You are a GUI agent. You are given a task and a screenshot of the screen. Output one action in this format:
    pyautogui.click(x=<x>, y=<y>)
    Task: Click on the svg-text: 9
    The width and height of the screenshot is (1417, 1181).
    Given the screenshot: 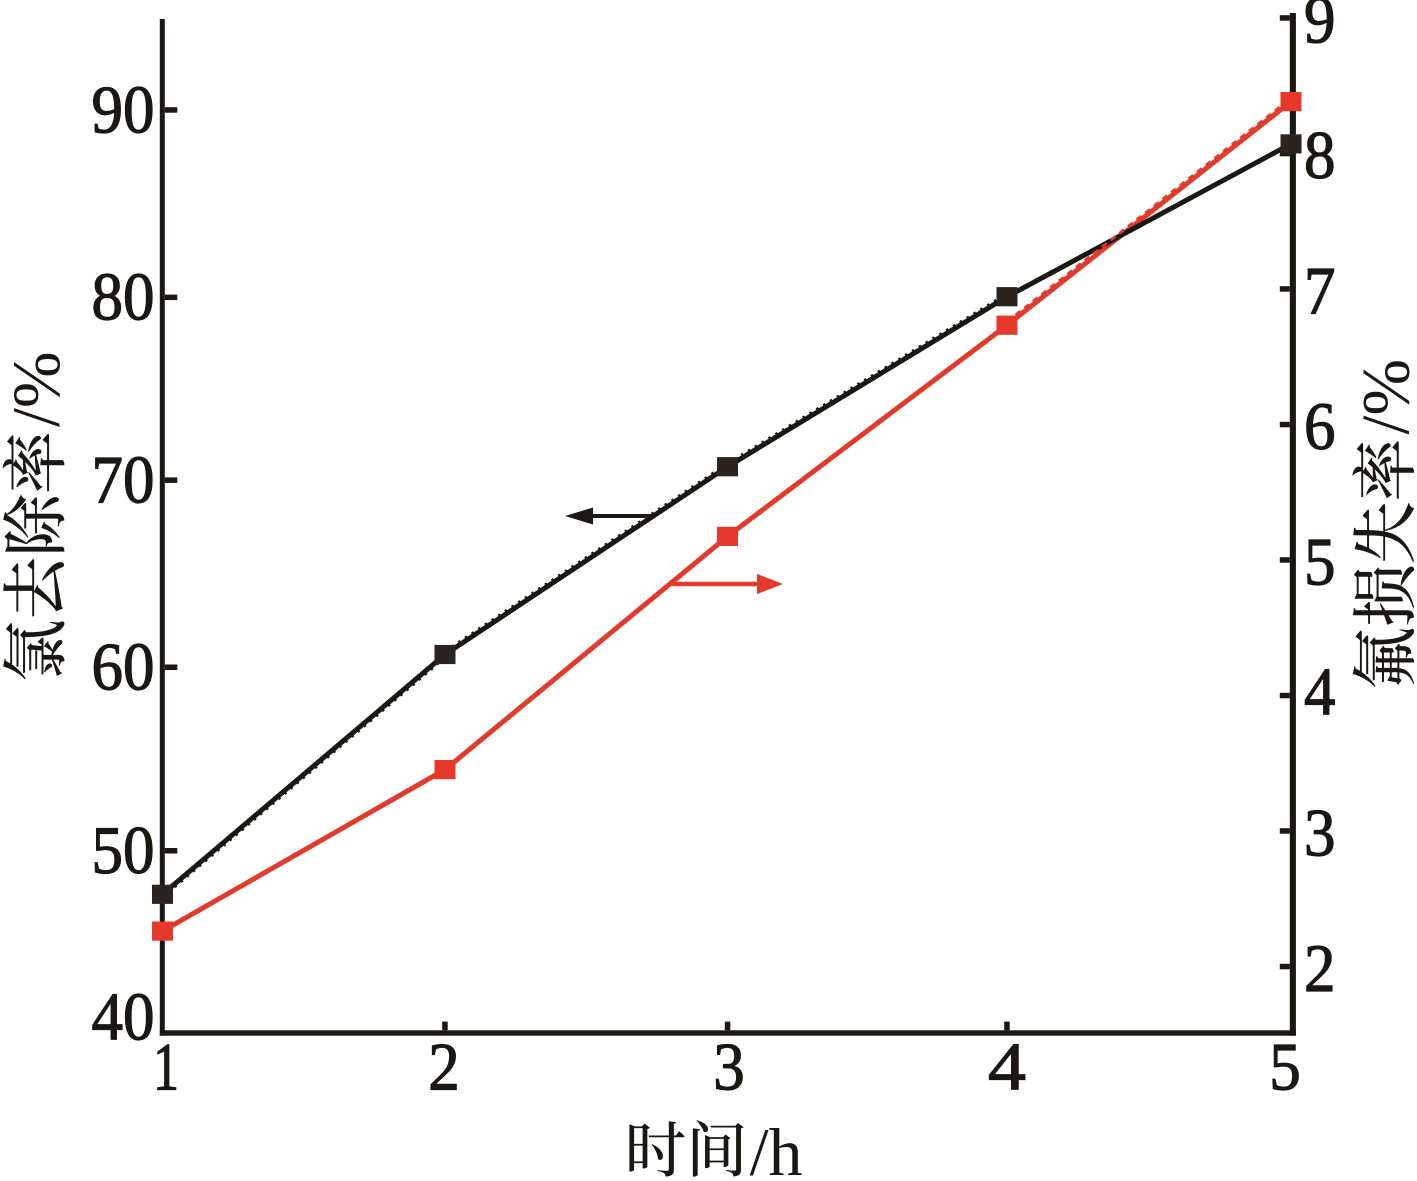 What is the action you would take?
    pyautogui.click(x=1320, y=29)
    